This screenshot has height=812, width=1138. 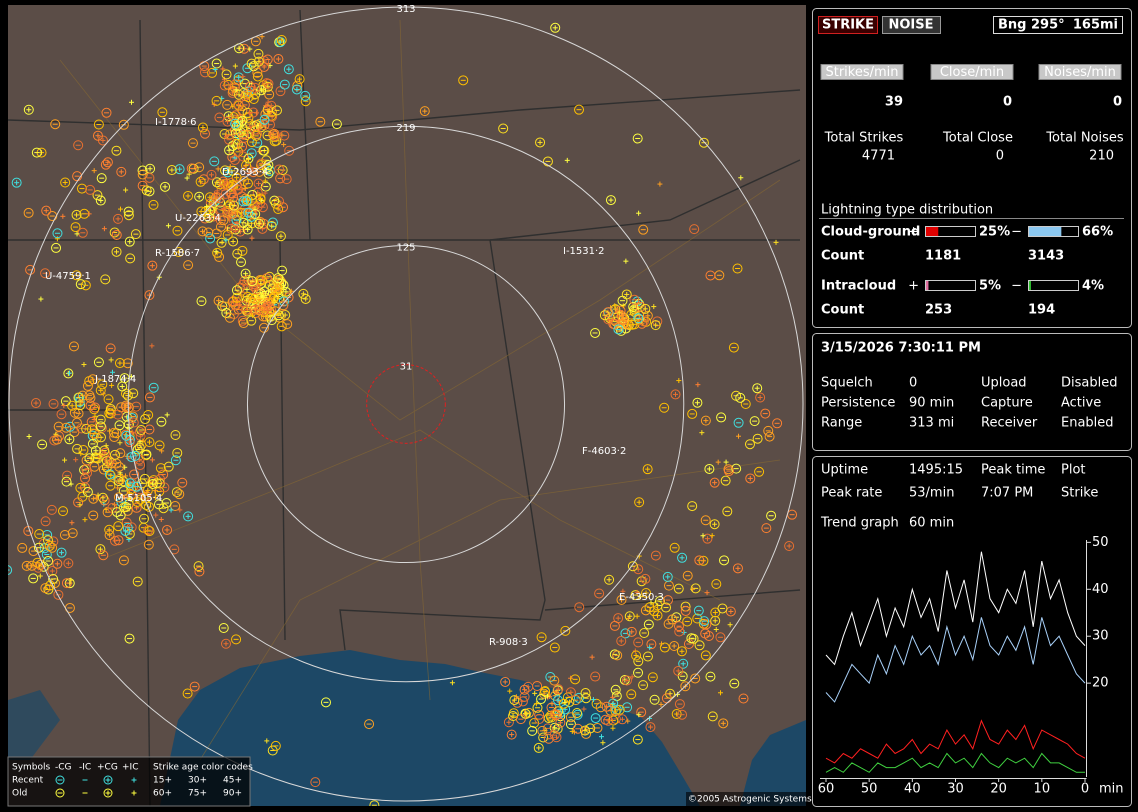 What do you see at coordinates (405, 128) in the screenshot?
I see `range-ring-label: 219` at bounding box center [405, 128].